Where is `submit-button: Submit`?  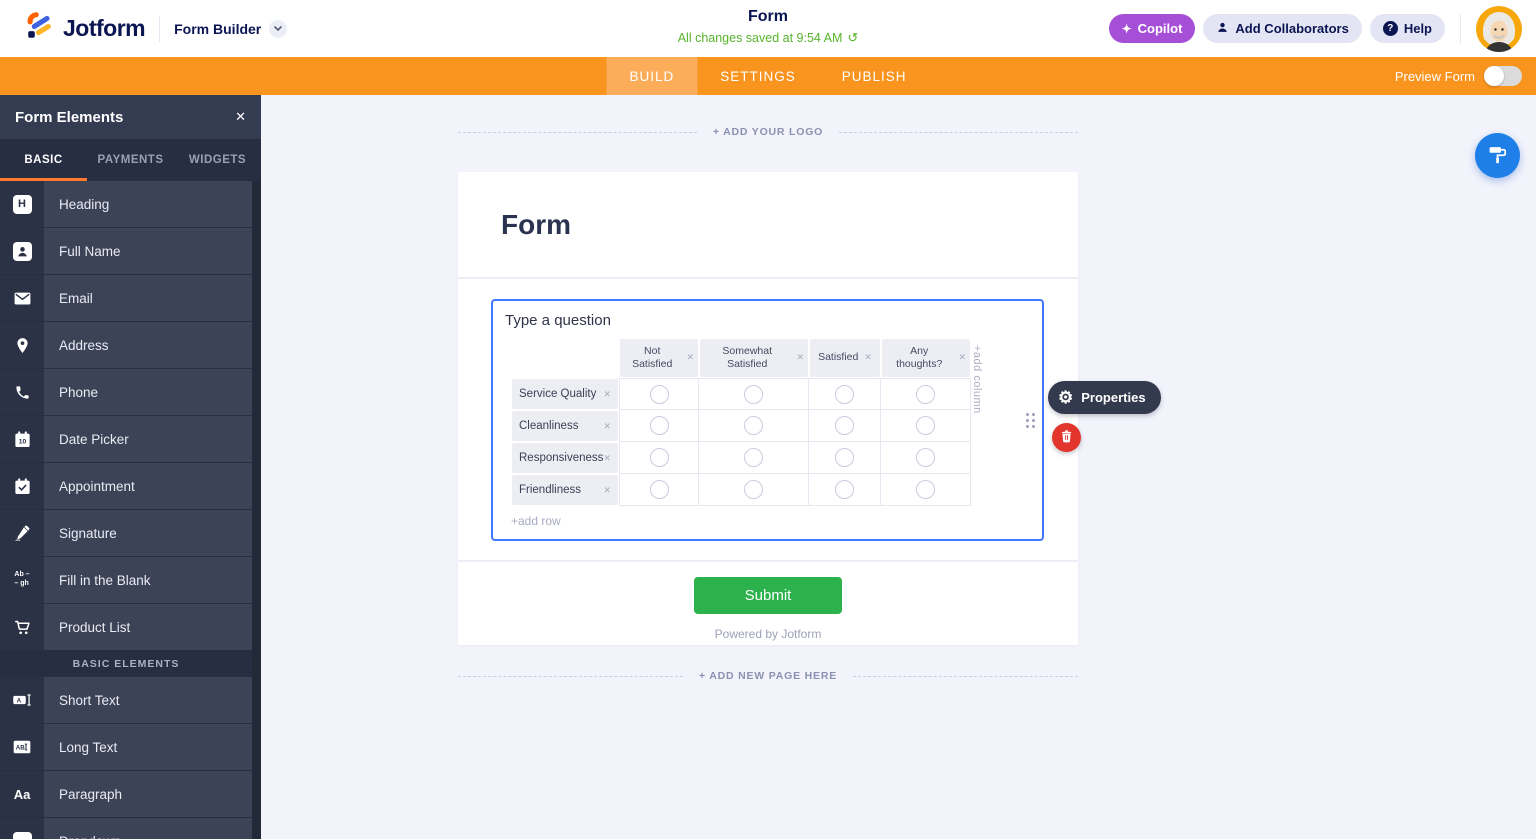
submit-button: Submit is located at coordinates (768, 595).